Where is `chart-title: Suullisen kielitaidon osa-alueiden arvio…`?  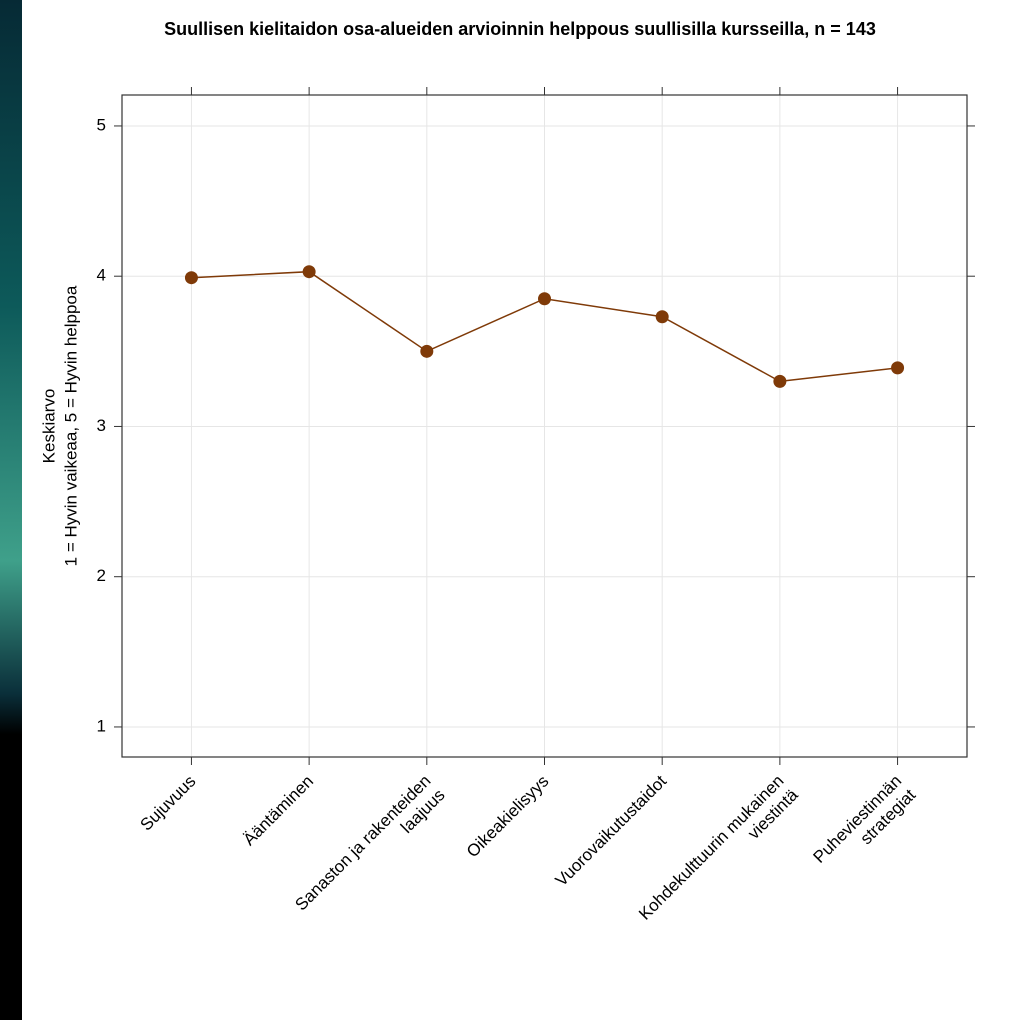 chart-title: Suullisen kielitaidon osa-alueiden arvio… is located at coordinates (520, 29).